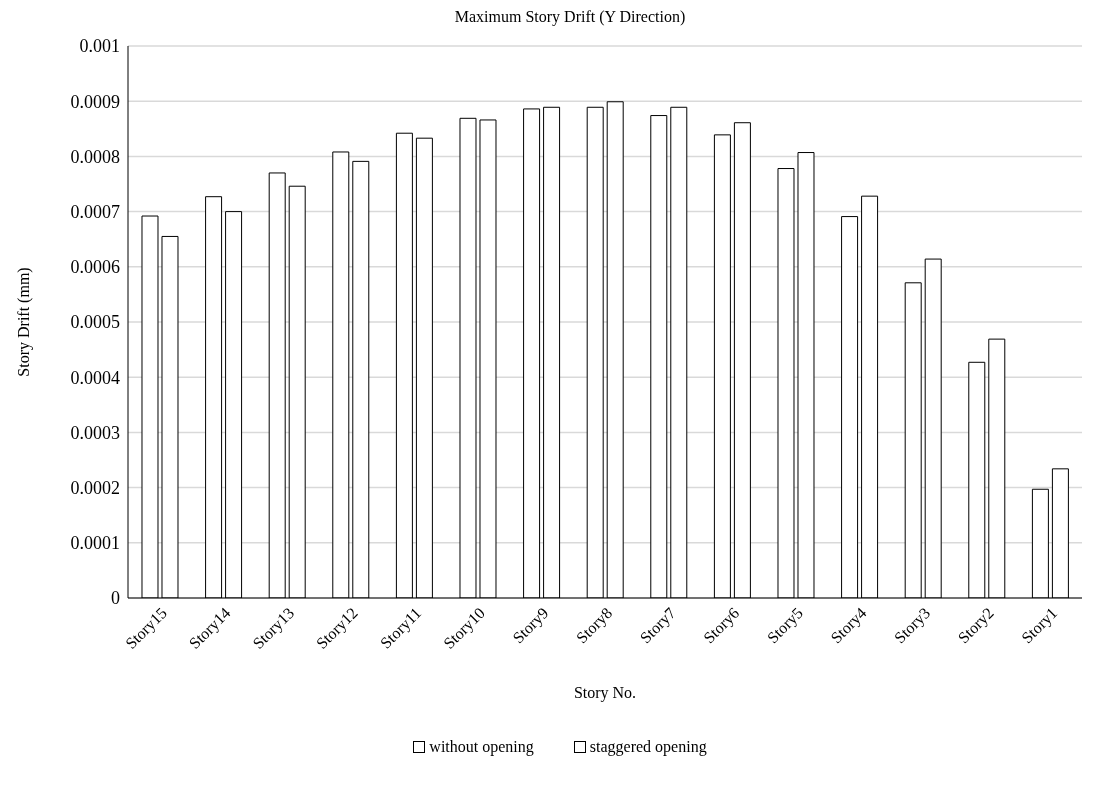 The width and height of the screenshot is (1100, 787). Describe the element at coordinates (95, 543) in the screenshot. I see `y-tick-label: 0.0001` at that location.